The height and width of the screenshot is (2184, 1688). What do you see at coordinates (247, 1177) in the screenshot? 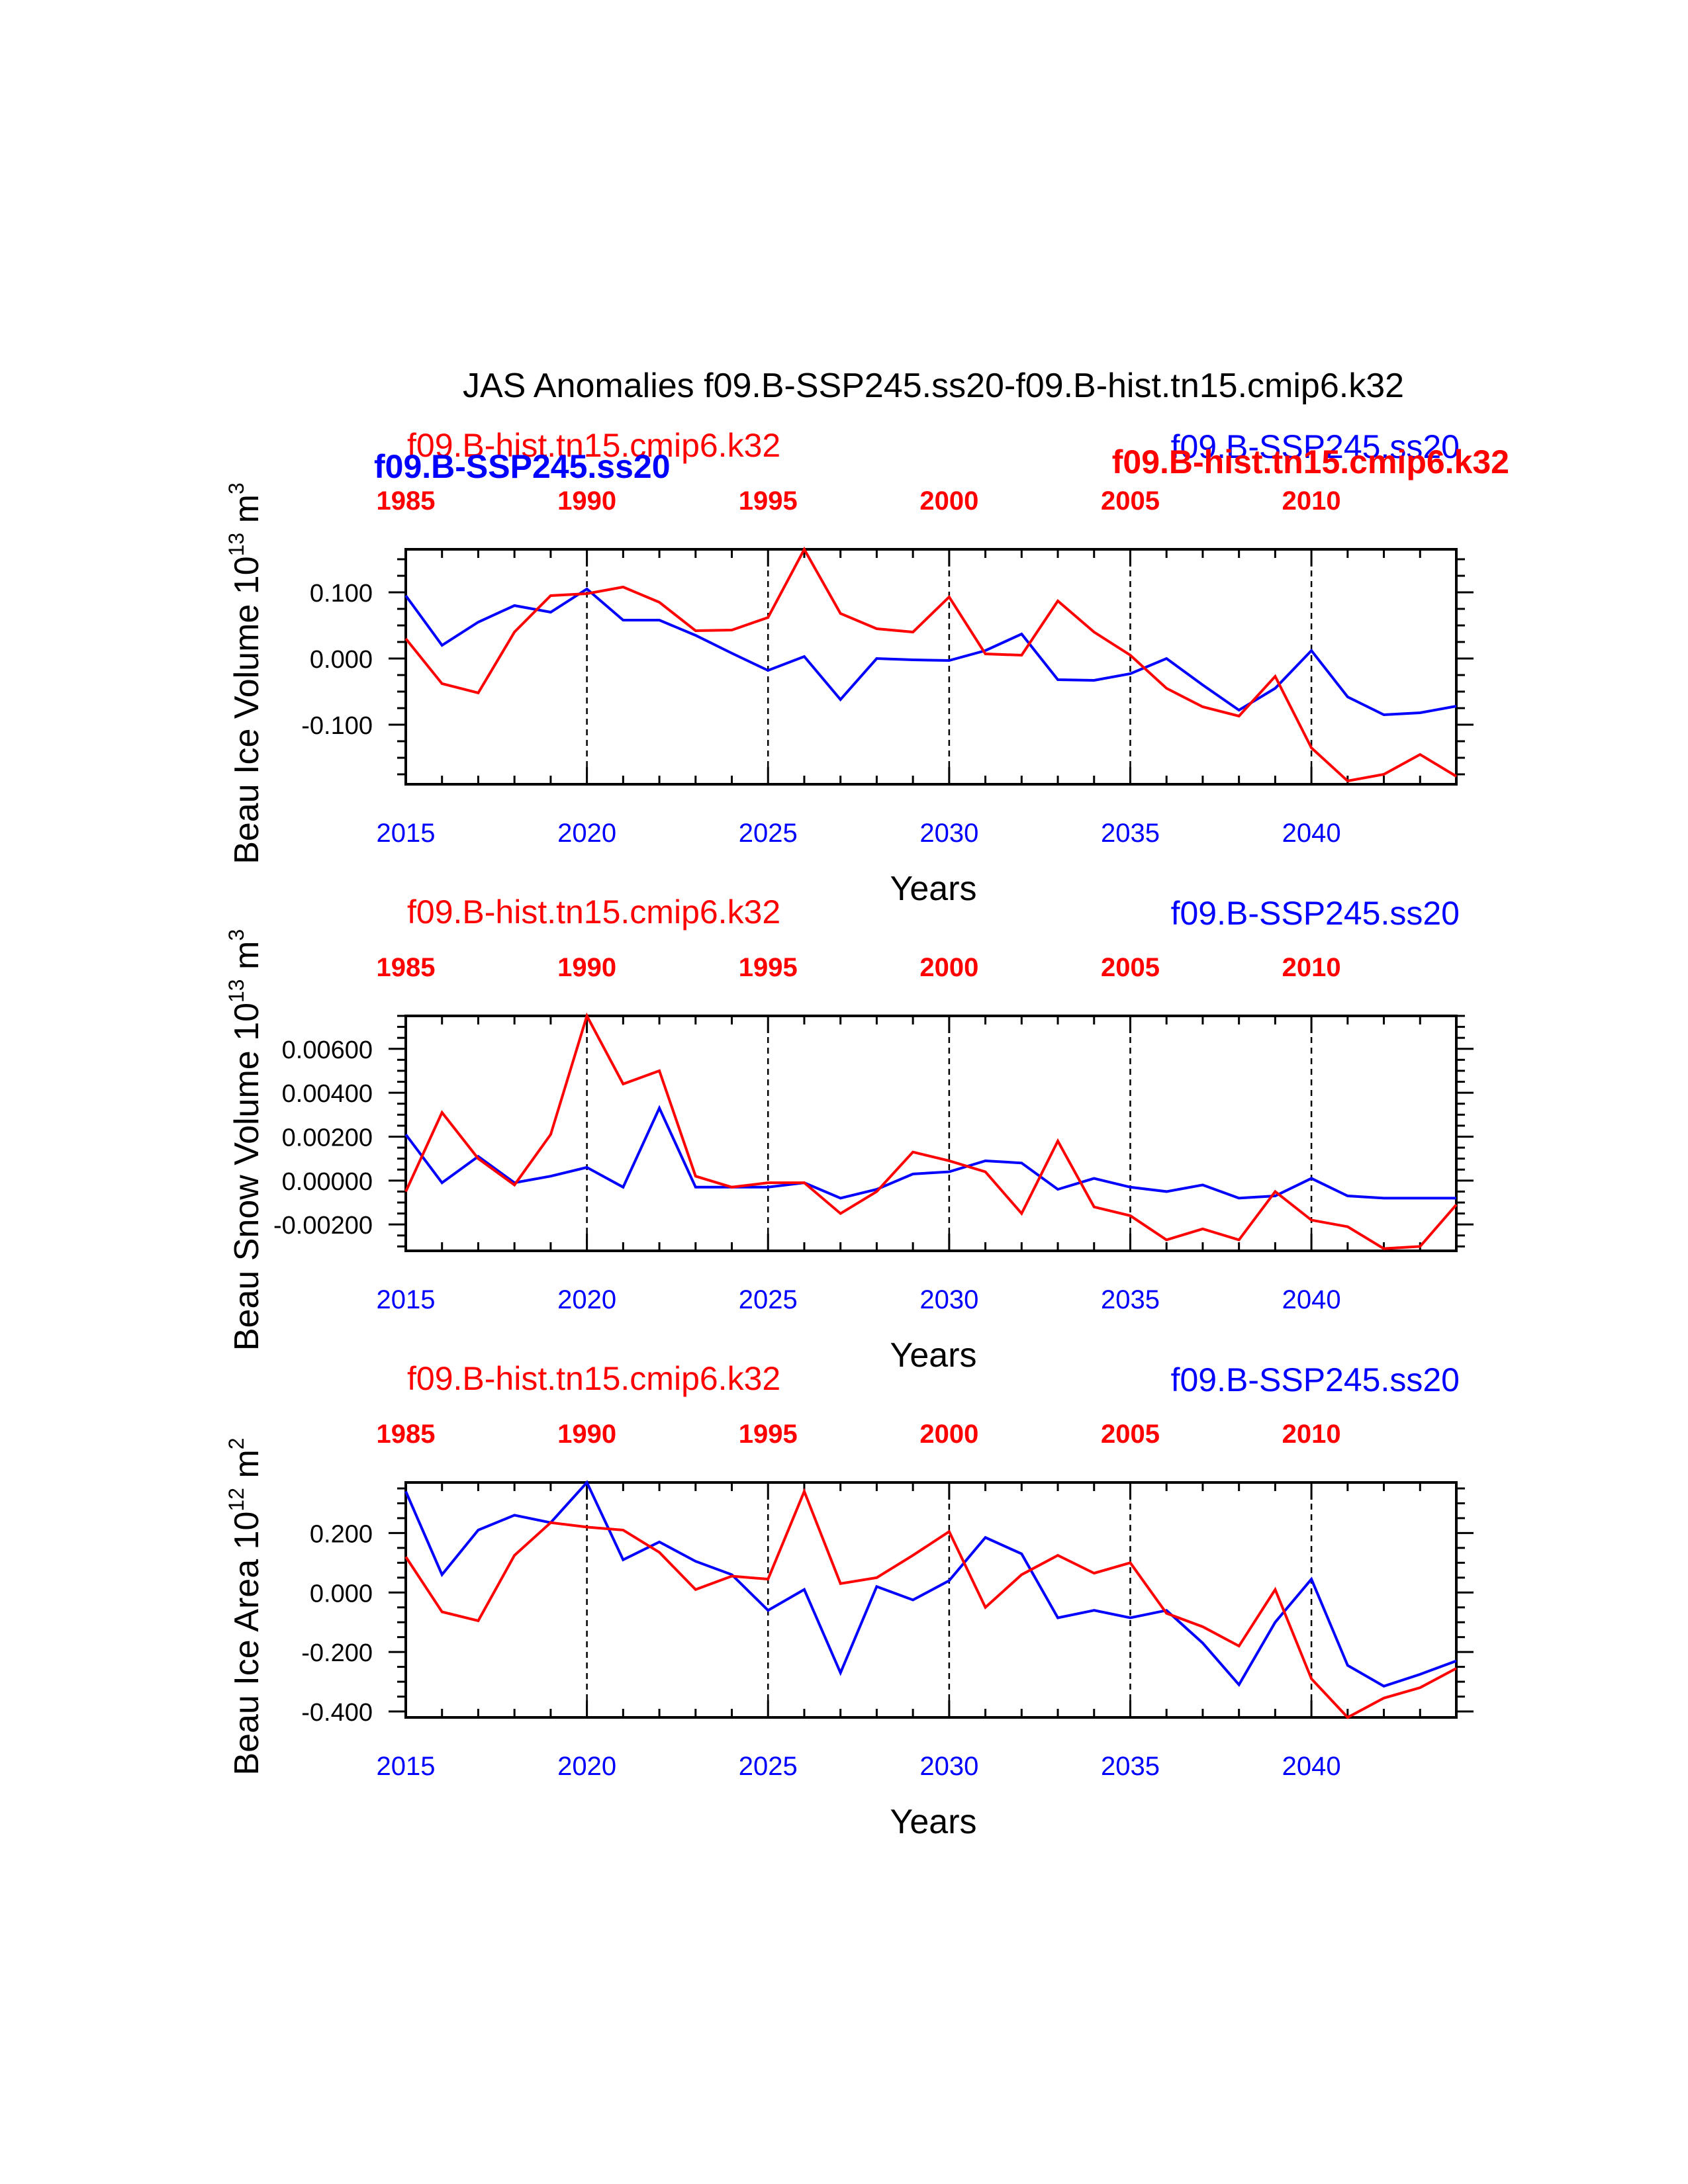
I see `y-axis-label-part: Beau Snow Volume 10` at bounding box center [247, 1177].